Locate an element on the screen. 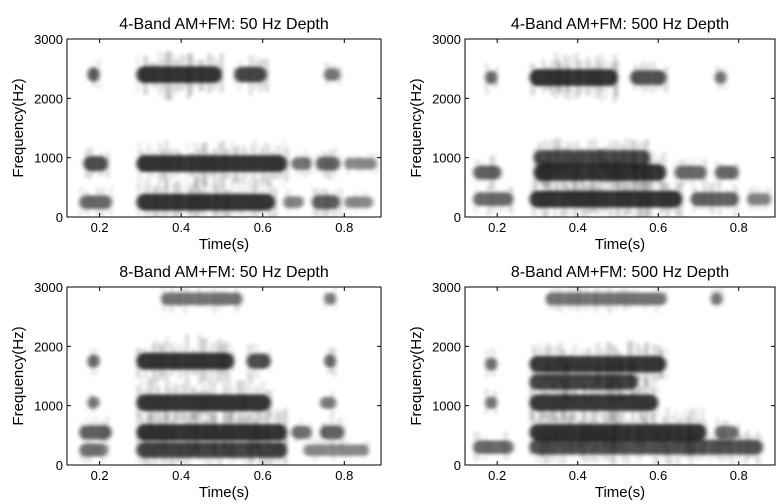  panel-title: 4-Band AM+FM: 500 Hz Depth is located at coordinates (620, 24).